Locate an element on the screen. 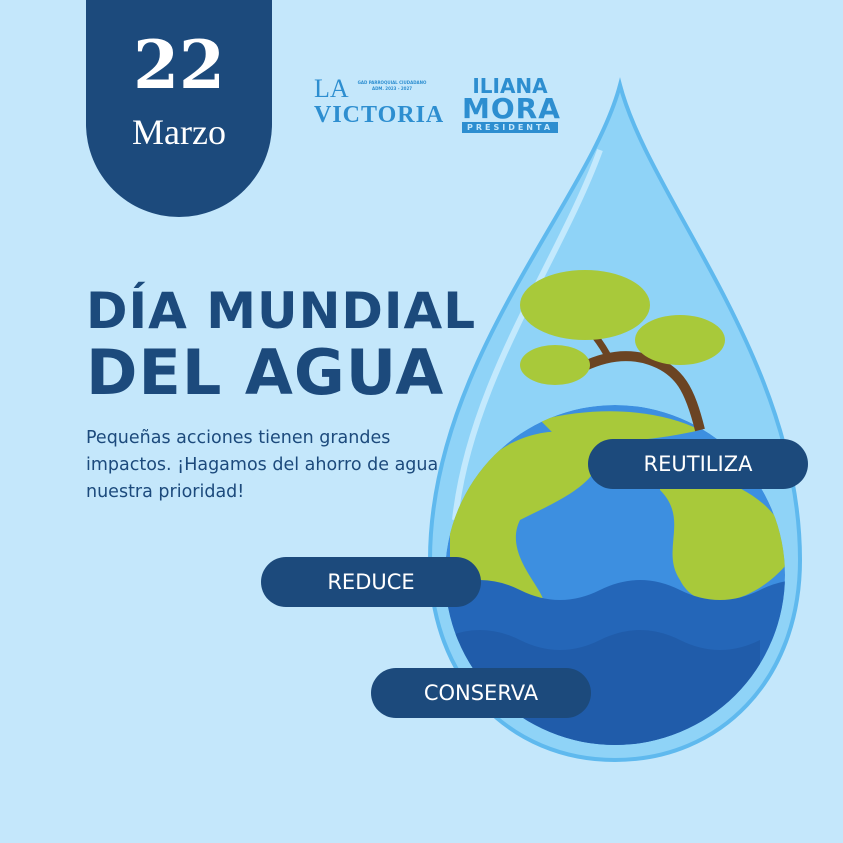 The width and height of the screenshot is (843, 843). tree is located at coordinates (622, 351).